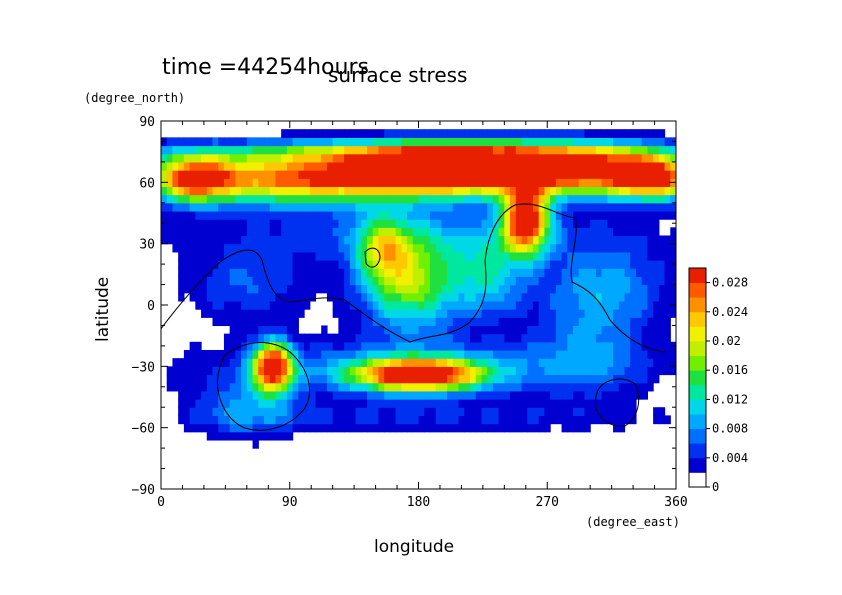 The image size is (842, 595). I want to click on time-label: time =44254hours, so click(265, 67).